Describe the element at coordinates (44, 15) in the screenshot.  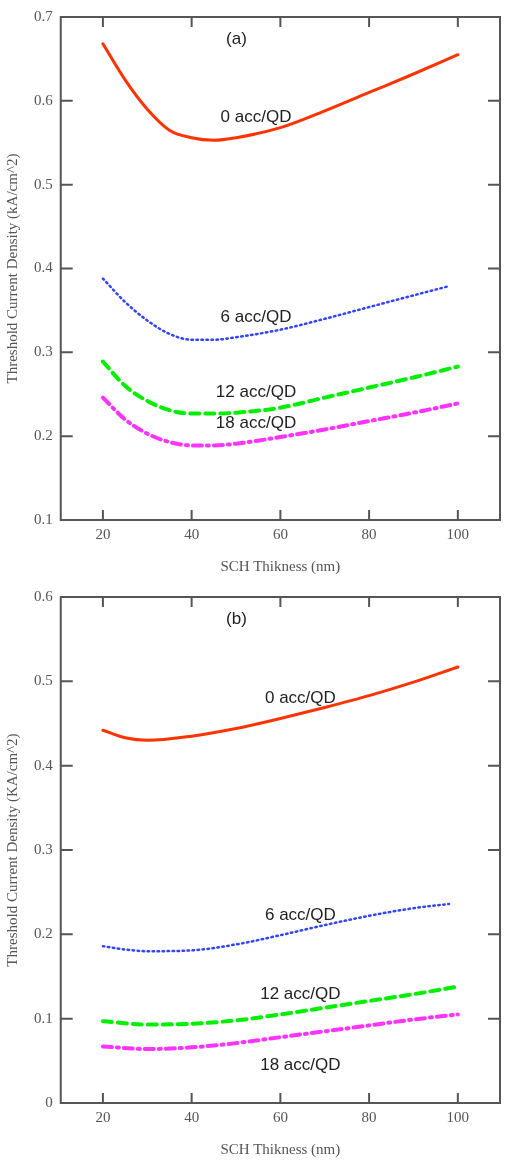
I see `y-tick-label: 0.7` at that location.